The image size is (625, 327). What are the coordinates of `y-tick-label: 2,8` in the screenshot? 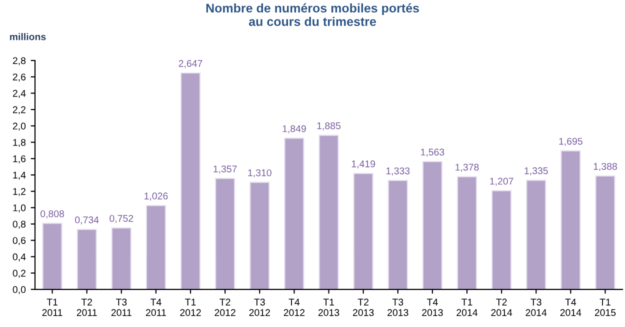 It's located at (19, 61).